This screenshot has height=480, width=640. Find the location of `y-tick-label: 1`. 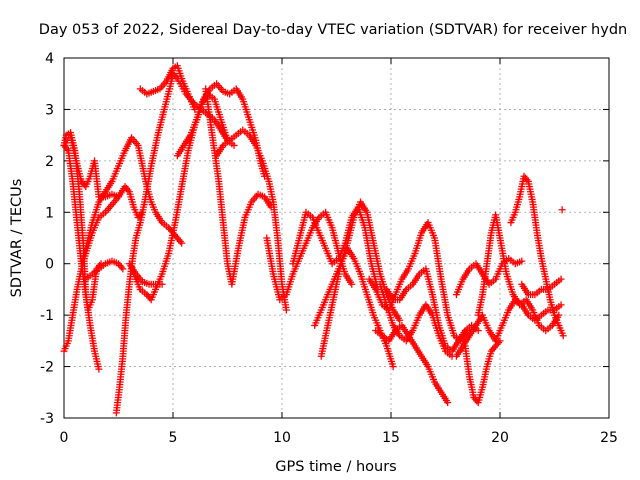

y-tick-label: 1 is located at coordinates (49, 213).